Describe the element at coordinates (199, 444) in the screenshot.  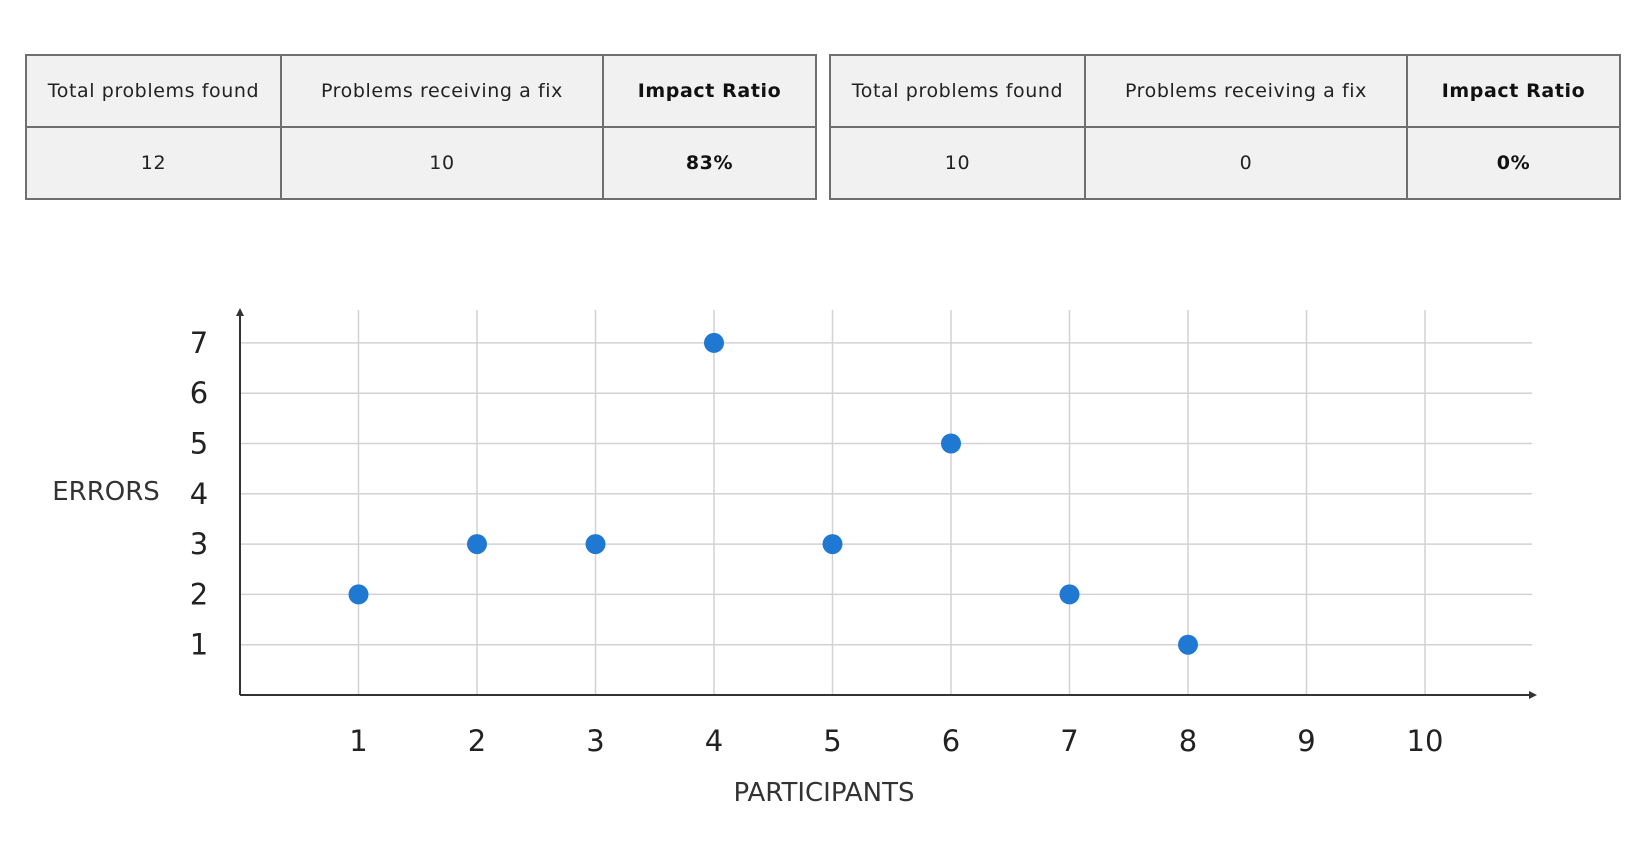
I see `y-tick-label: 5` at that location.